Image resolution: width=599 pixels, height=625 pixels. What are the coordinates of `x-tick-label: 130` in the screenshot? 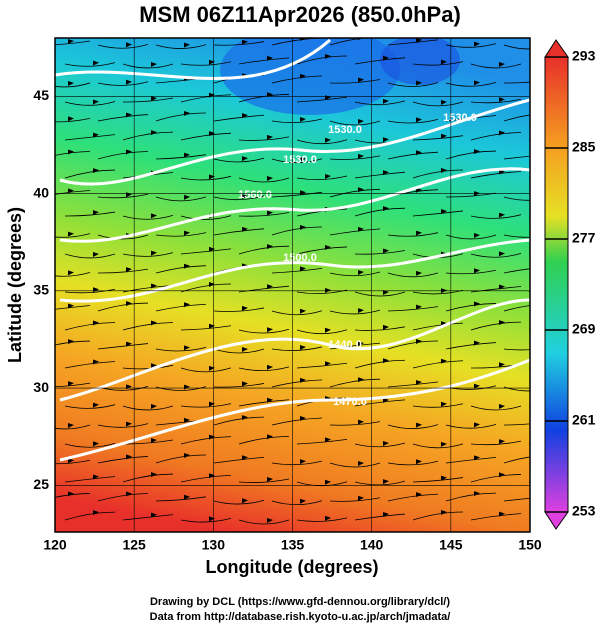 It's located at (214, 545).